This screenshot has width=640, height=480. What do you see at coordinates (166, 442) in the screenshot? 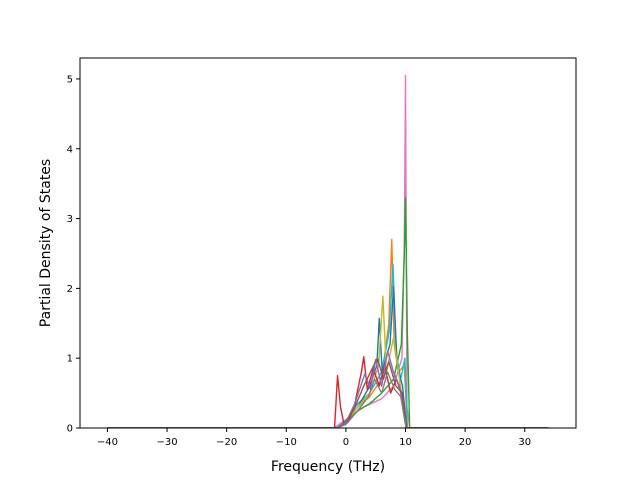
I see `x-tick-label: −30` at bounding box center [166, 442].